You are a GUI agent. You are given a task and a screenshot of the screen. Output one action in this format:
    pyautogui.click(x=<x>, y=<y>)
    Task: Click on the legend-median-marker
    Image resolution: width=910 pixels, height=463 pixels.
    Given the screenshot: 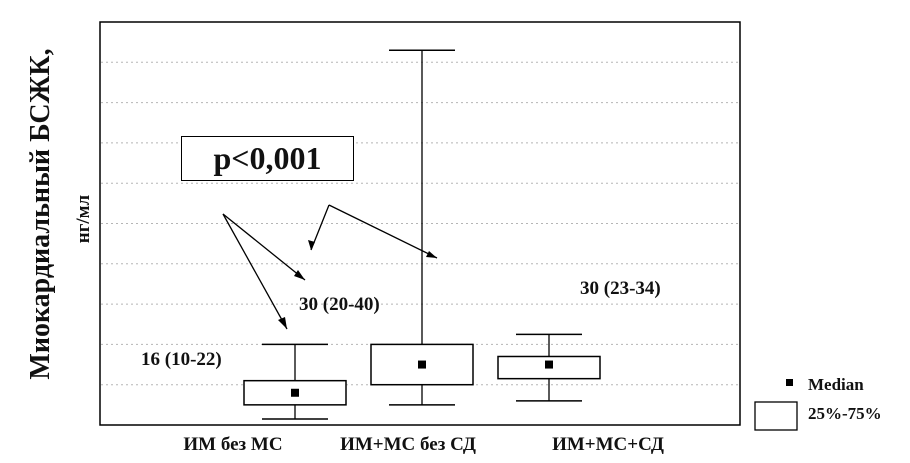 What is the action you would take?
    pyautogui.click(x=789, y=382)
    